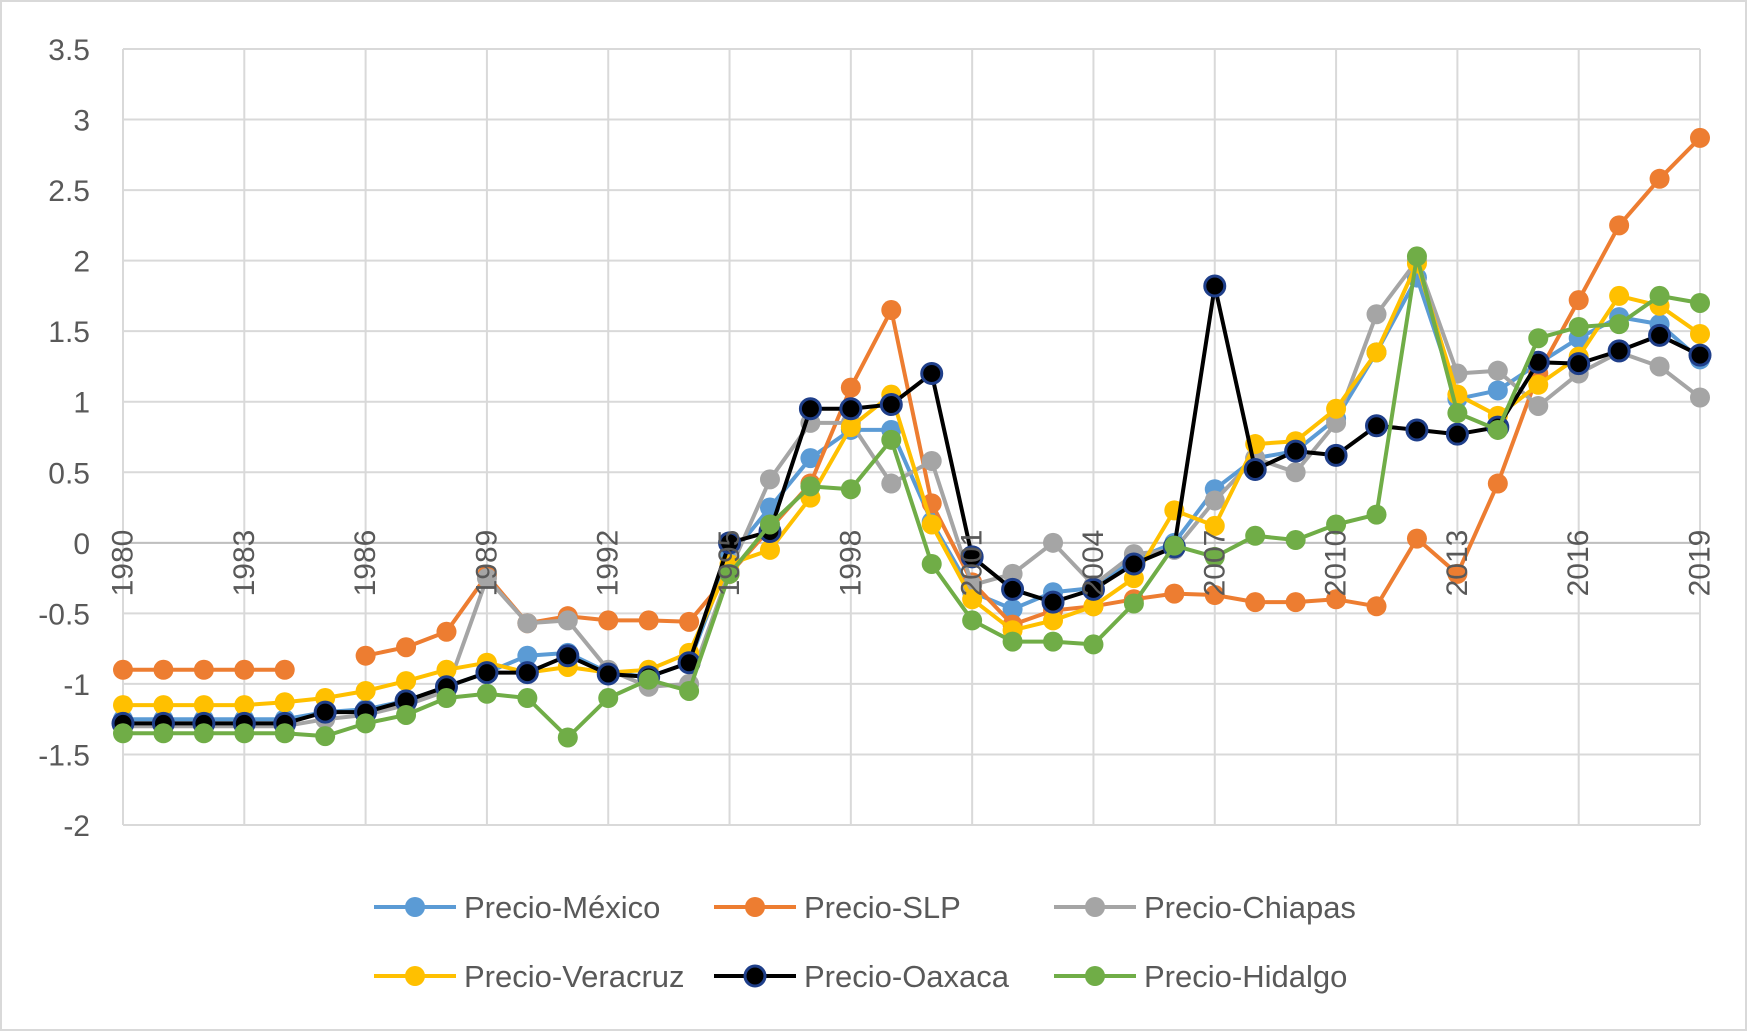 This screenshot has height=1031, width=1747. Describe the element at coordinates (729, 563) in the screenshot. I see `x-tick-label: 1995` at that location.